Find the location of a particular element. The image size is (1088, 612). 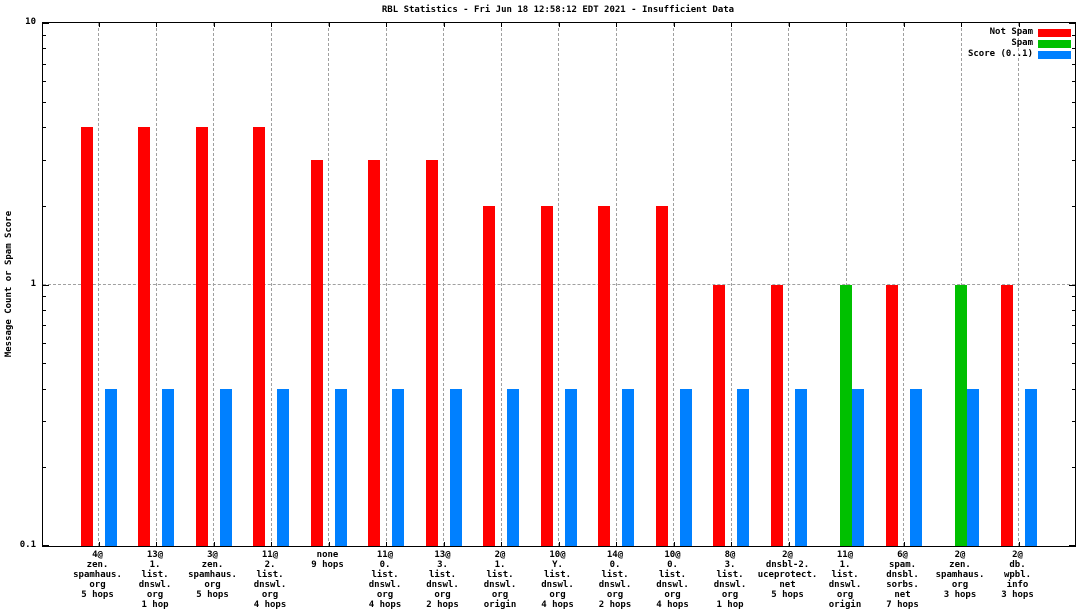

y-tick-label: 10 is located at coordinates (30, 22).